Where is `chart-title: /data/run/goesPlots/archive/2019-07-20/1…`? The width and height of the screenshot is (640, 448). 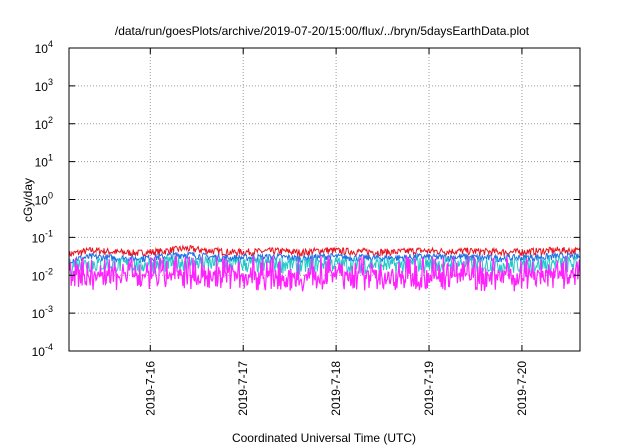 chart-title: /data/run/goesPlots/archive/2019-07-20/1… is located at coordinates (322, 31).